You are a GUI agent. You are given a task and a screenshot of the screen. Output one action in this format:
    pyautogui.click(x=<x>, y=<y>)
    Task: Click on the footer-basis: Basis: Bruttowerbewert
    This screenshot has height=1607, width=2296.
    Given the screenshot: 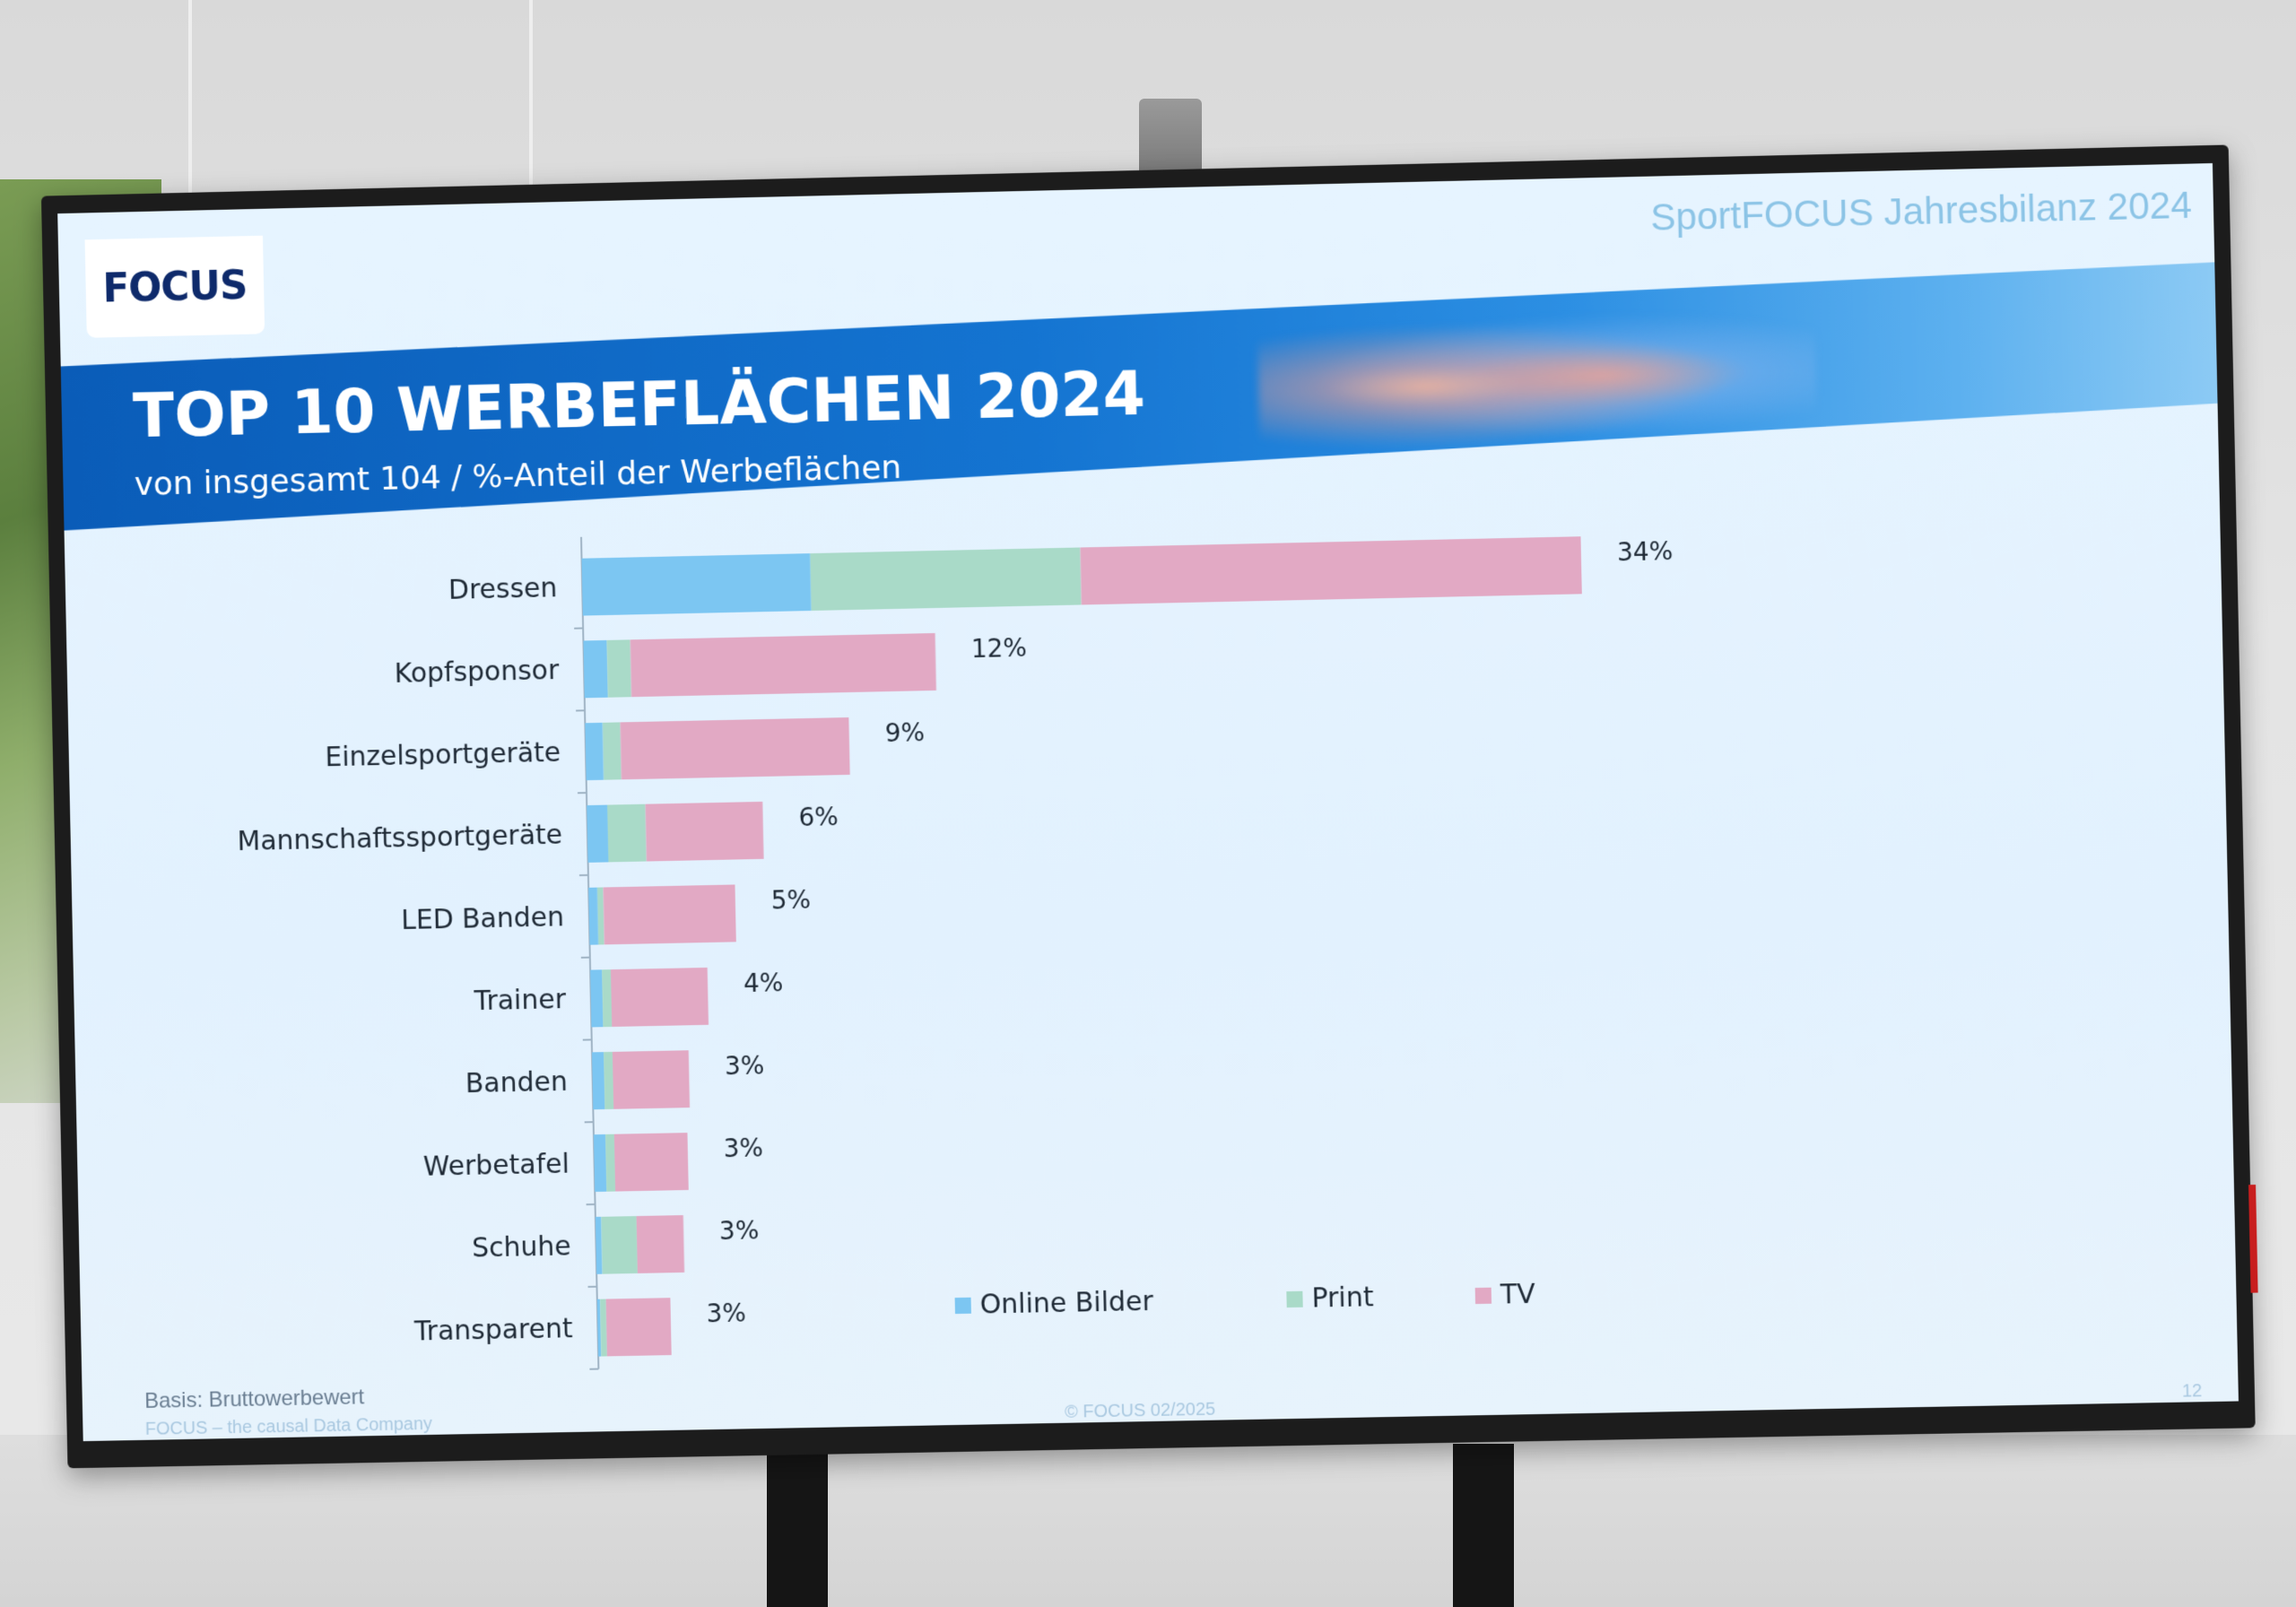 What is the action you would take?
    pyautogui.click(x=254, y=1399)
    